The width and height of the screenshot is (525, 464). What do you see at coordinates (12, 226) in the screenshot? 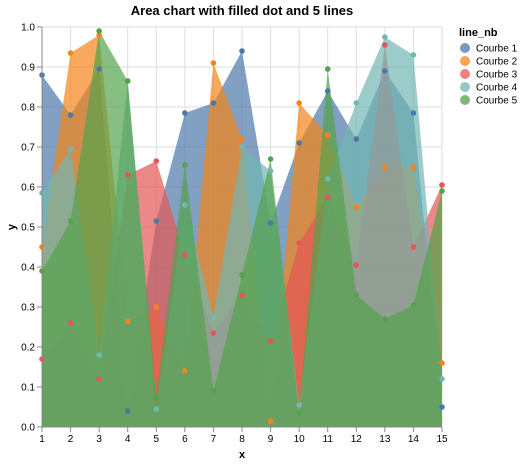
I see `y-axis-title: y` at bounding box center [12, 226].